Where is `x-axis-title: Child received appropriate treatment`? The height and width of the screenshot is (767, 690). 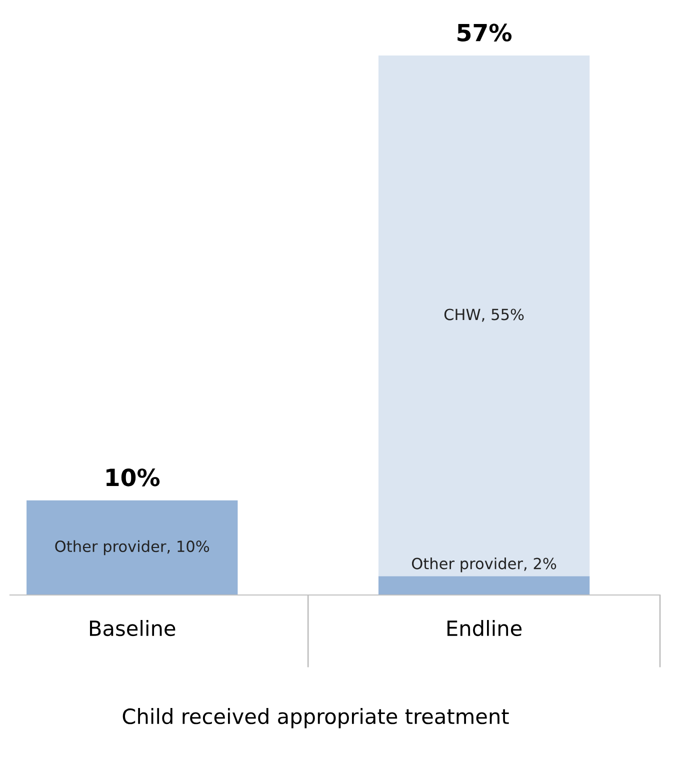 x-axis-title: Child received appropriate treatment is located at coordinates (315, 718).